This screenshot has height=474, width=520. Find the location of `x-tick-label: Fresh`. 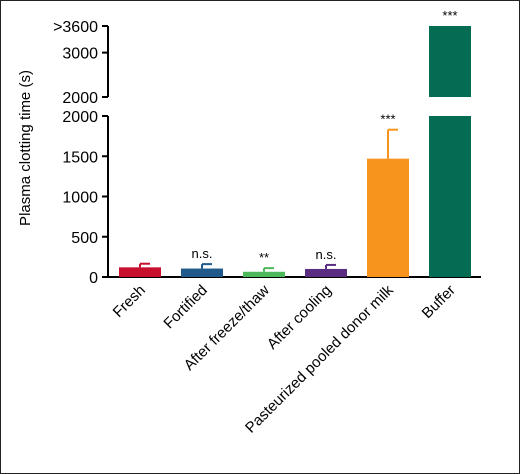

x-tick-label: Fresh is located at coordinates (129, 301).